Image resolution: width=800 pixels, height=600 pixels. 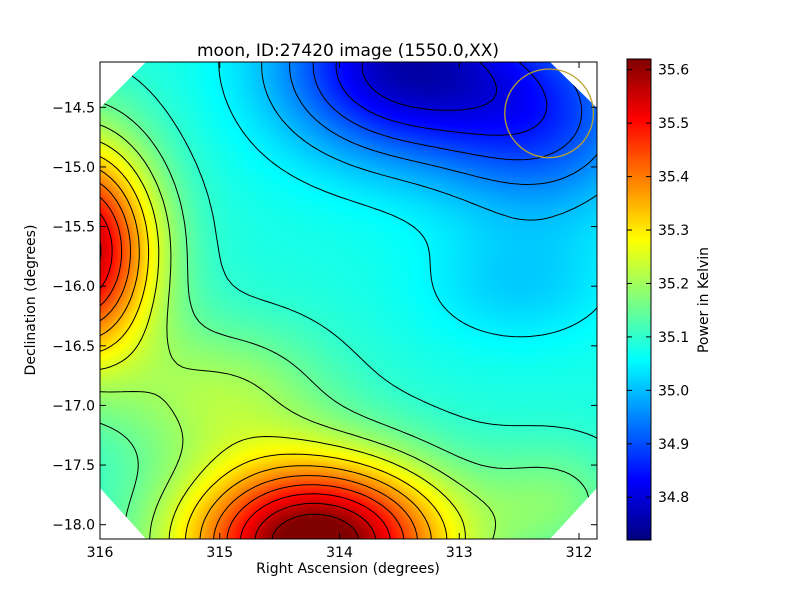 I want to click on y-tick-label: −16.5, so click(x=73, y=347).